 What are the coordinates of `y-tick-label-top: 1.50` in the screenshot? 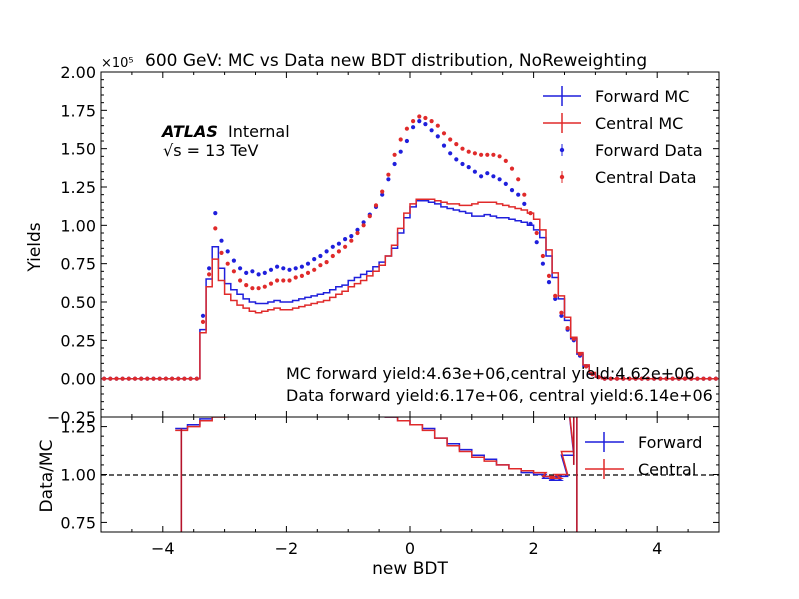 It's located at (78, 149).